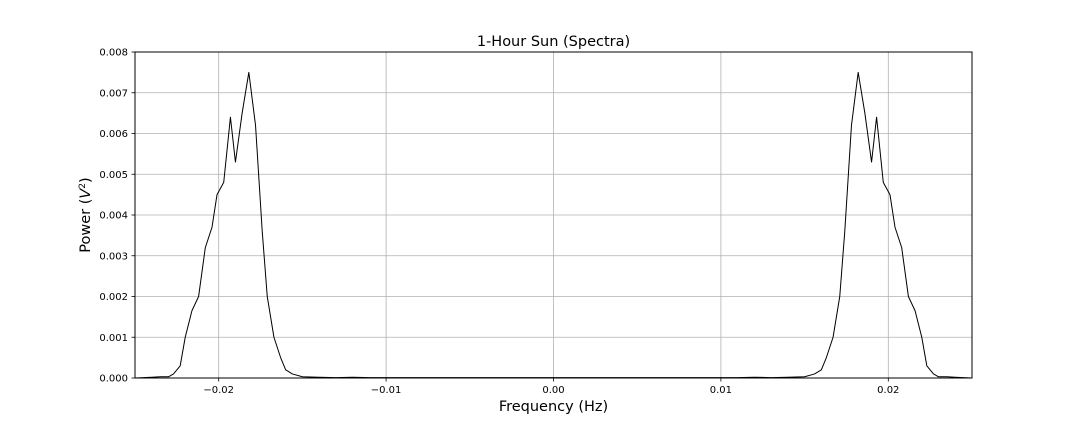 This screenshot has width=1080, height=432. I want to click on y-tick-label: 0.003, so click(113, 256).